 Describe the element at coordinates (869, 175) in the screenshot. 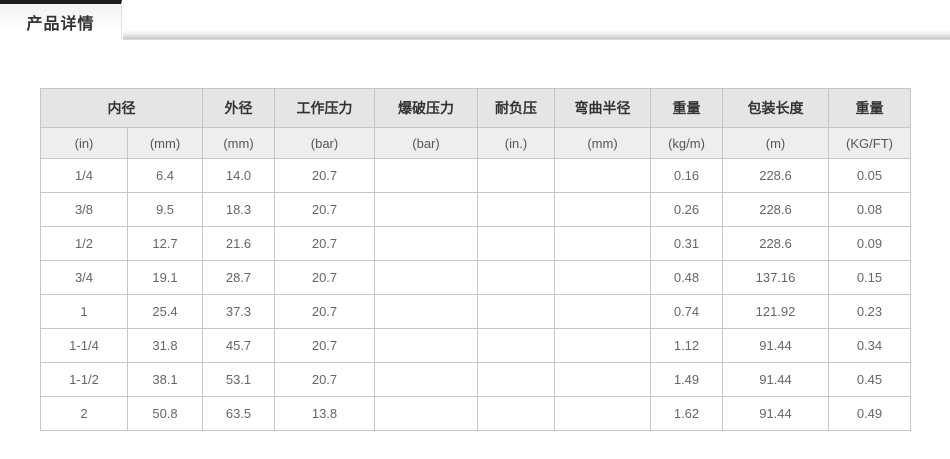

I see `table-cell: 0.05` at that location.